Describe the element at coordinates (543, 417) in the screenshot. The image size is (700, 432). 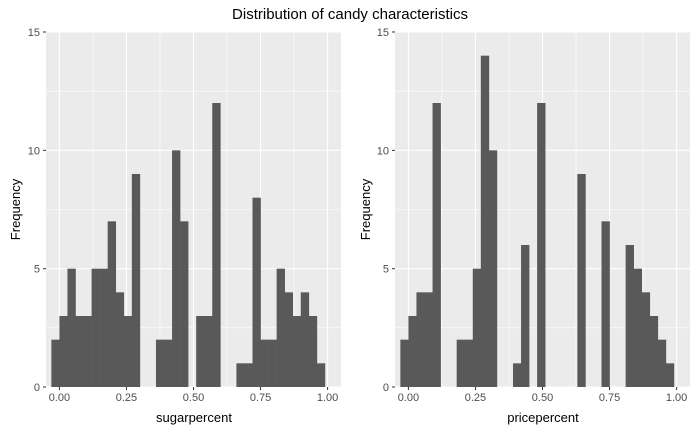
I see `x-axis-title: pricepercent` at that location.